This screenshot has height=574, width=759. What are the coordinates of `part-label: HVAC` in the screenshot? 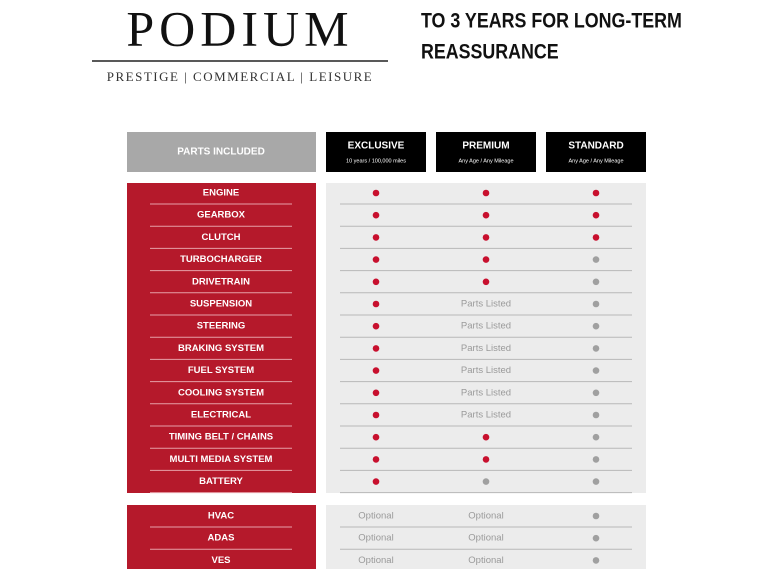 It's located at (221, 516).